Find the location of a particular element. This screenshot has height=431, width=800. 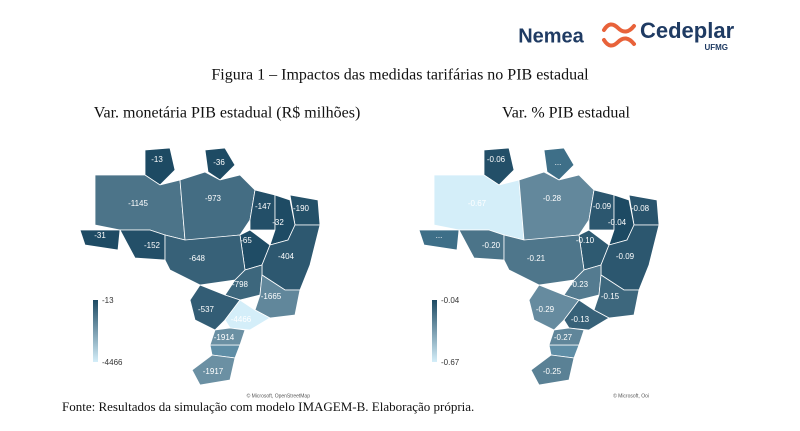

attribution: © Microsoft, Ooi is located at coordinates (631, 395).